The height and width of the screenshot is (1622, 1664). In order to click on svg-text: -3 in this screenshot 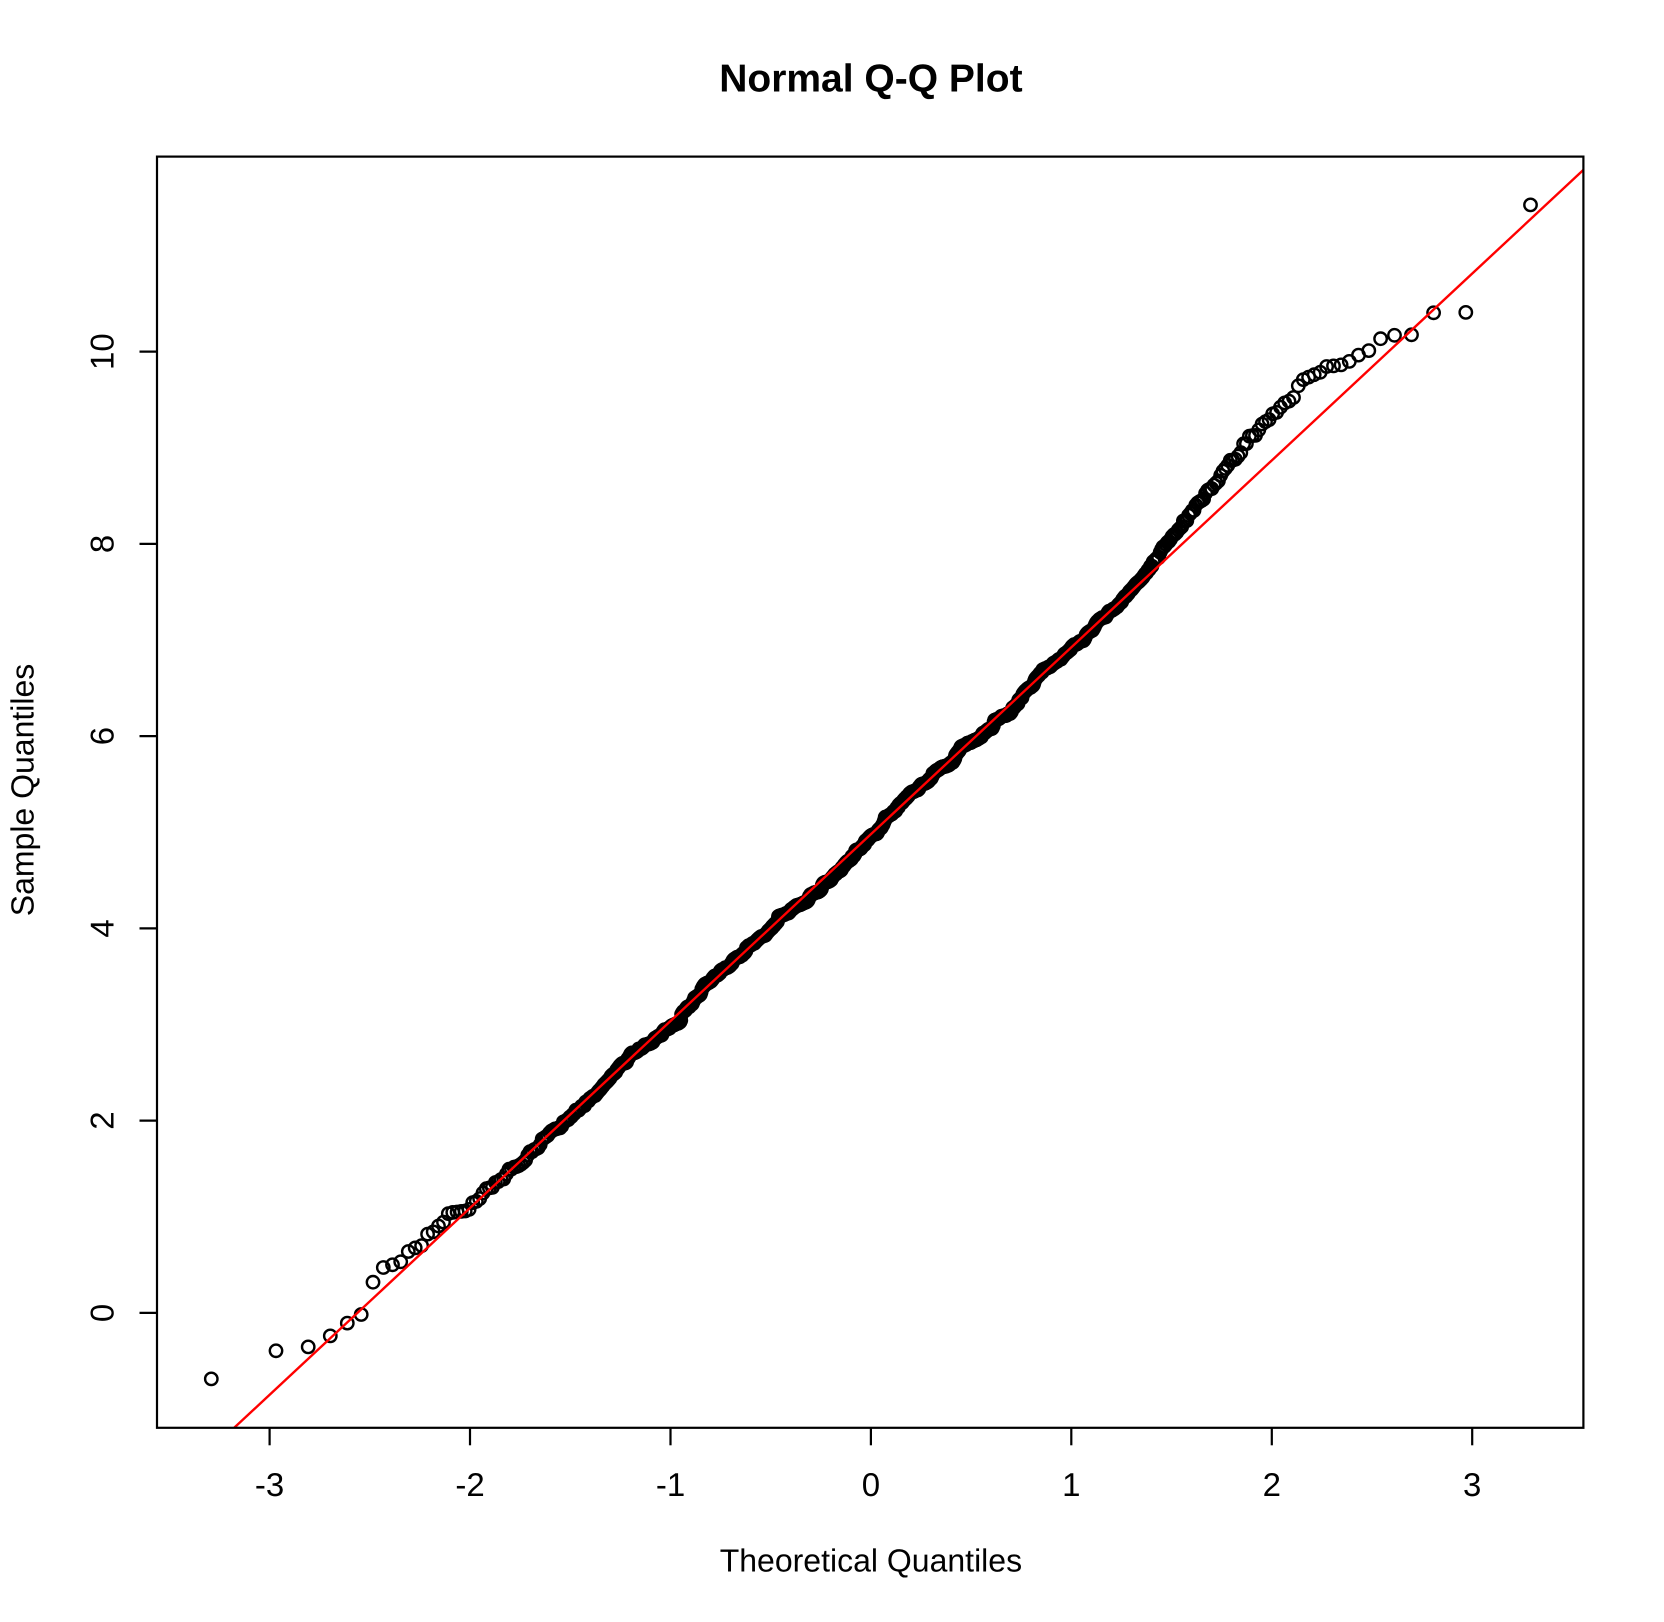, I will do `click(269, 1484)`.